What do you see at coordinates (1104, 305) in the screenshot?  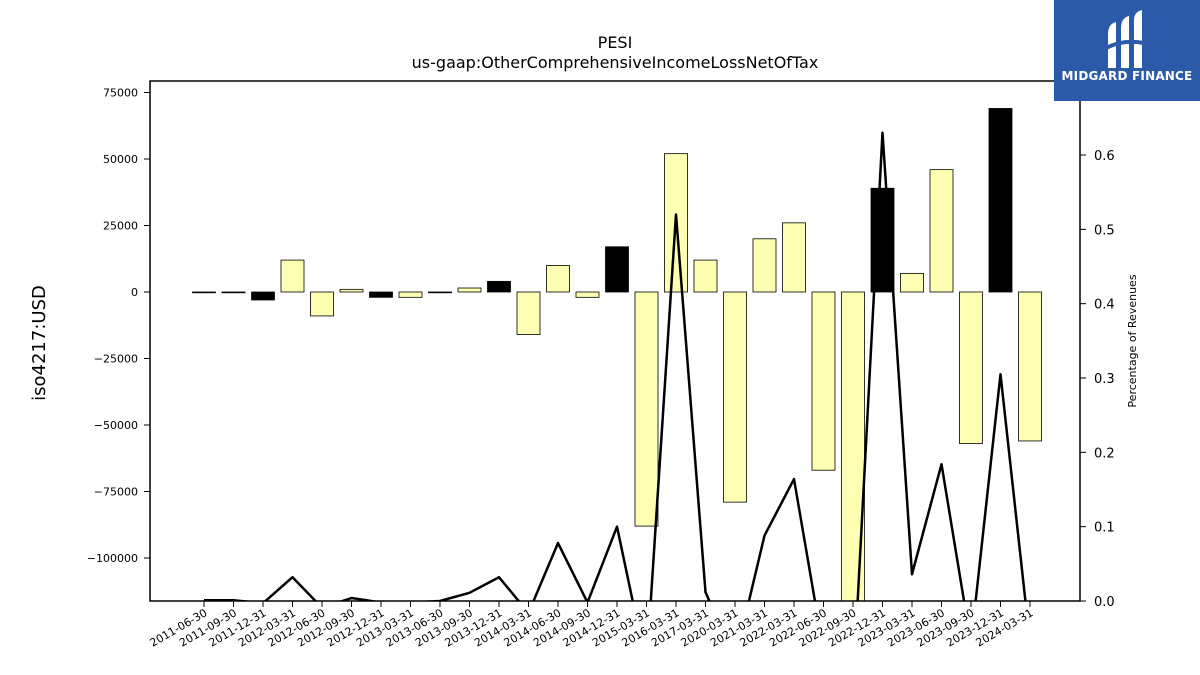 I see `y2-tick-label: 0.4` at bounding box center [1104, 305].